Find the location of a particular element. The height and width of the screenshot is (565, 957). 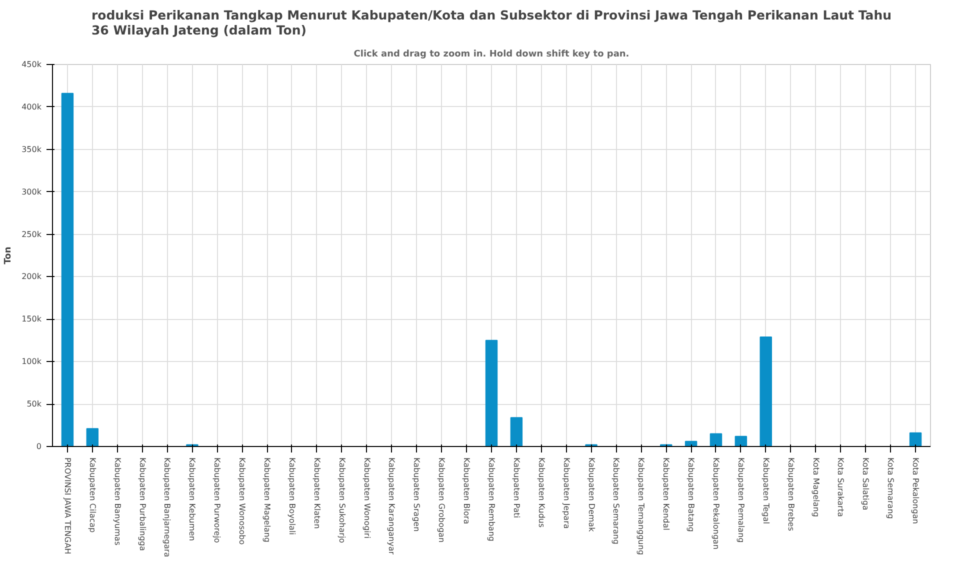

y-tick-label: 50k is located at coordinates (34, 404).